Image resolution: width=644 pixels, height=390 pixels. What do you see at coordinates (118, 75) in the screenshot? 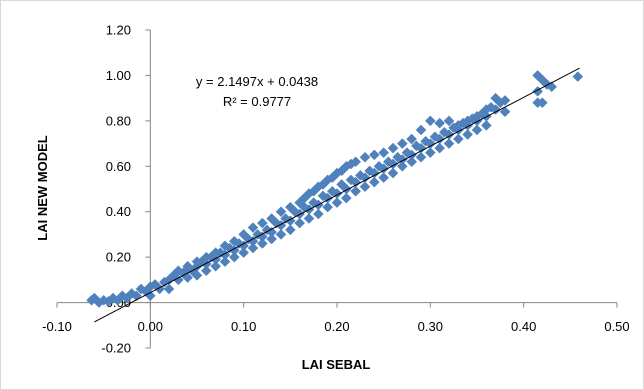
I see `y-tick-label: 1.00` at bounding box center [118, 75].